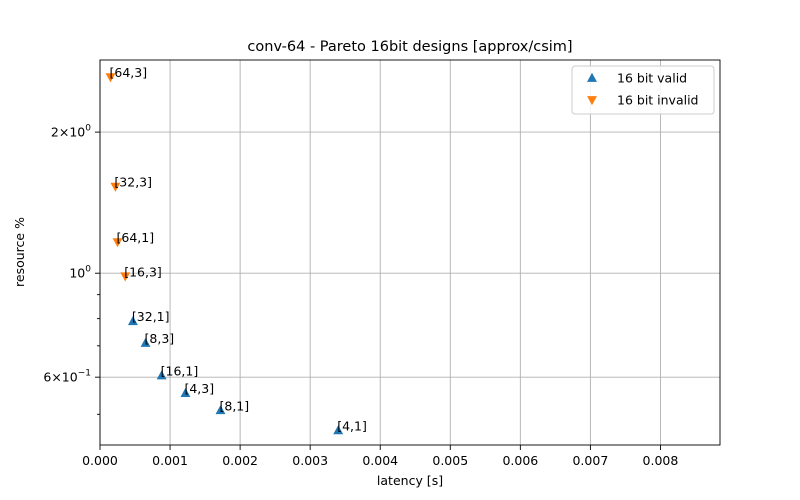  What do you see at coordinates (661, 460) in the screenshot?
I see `x-tick-label: 0.008` at bounding box center [661, 460].